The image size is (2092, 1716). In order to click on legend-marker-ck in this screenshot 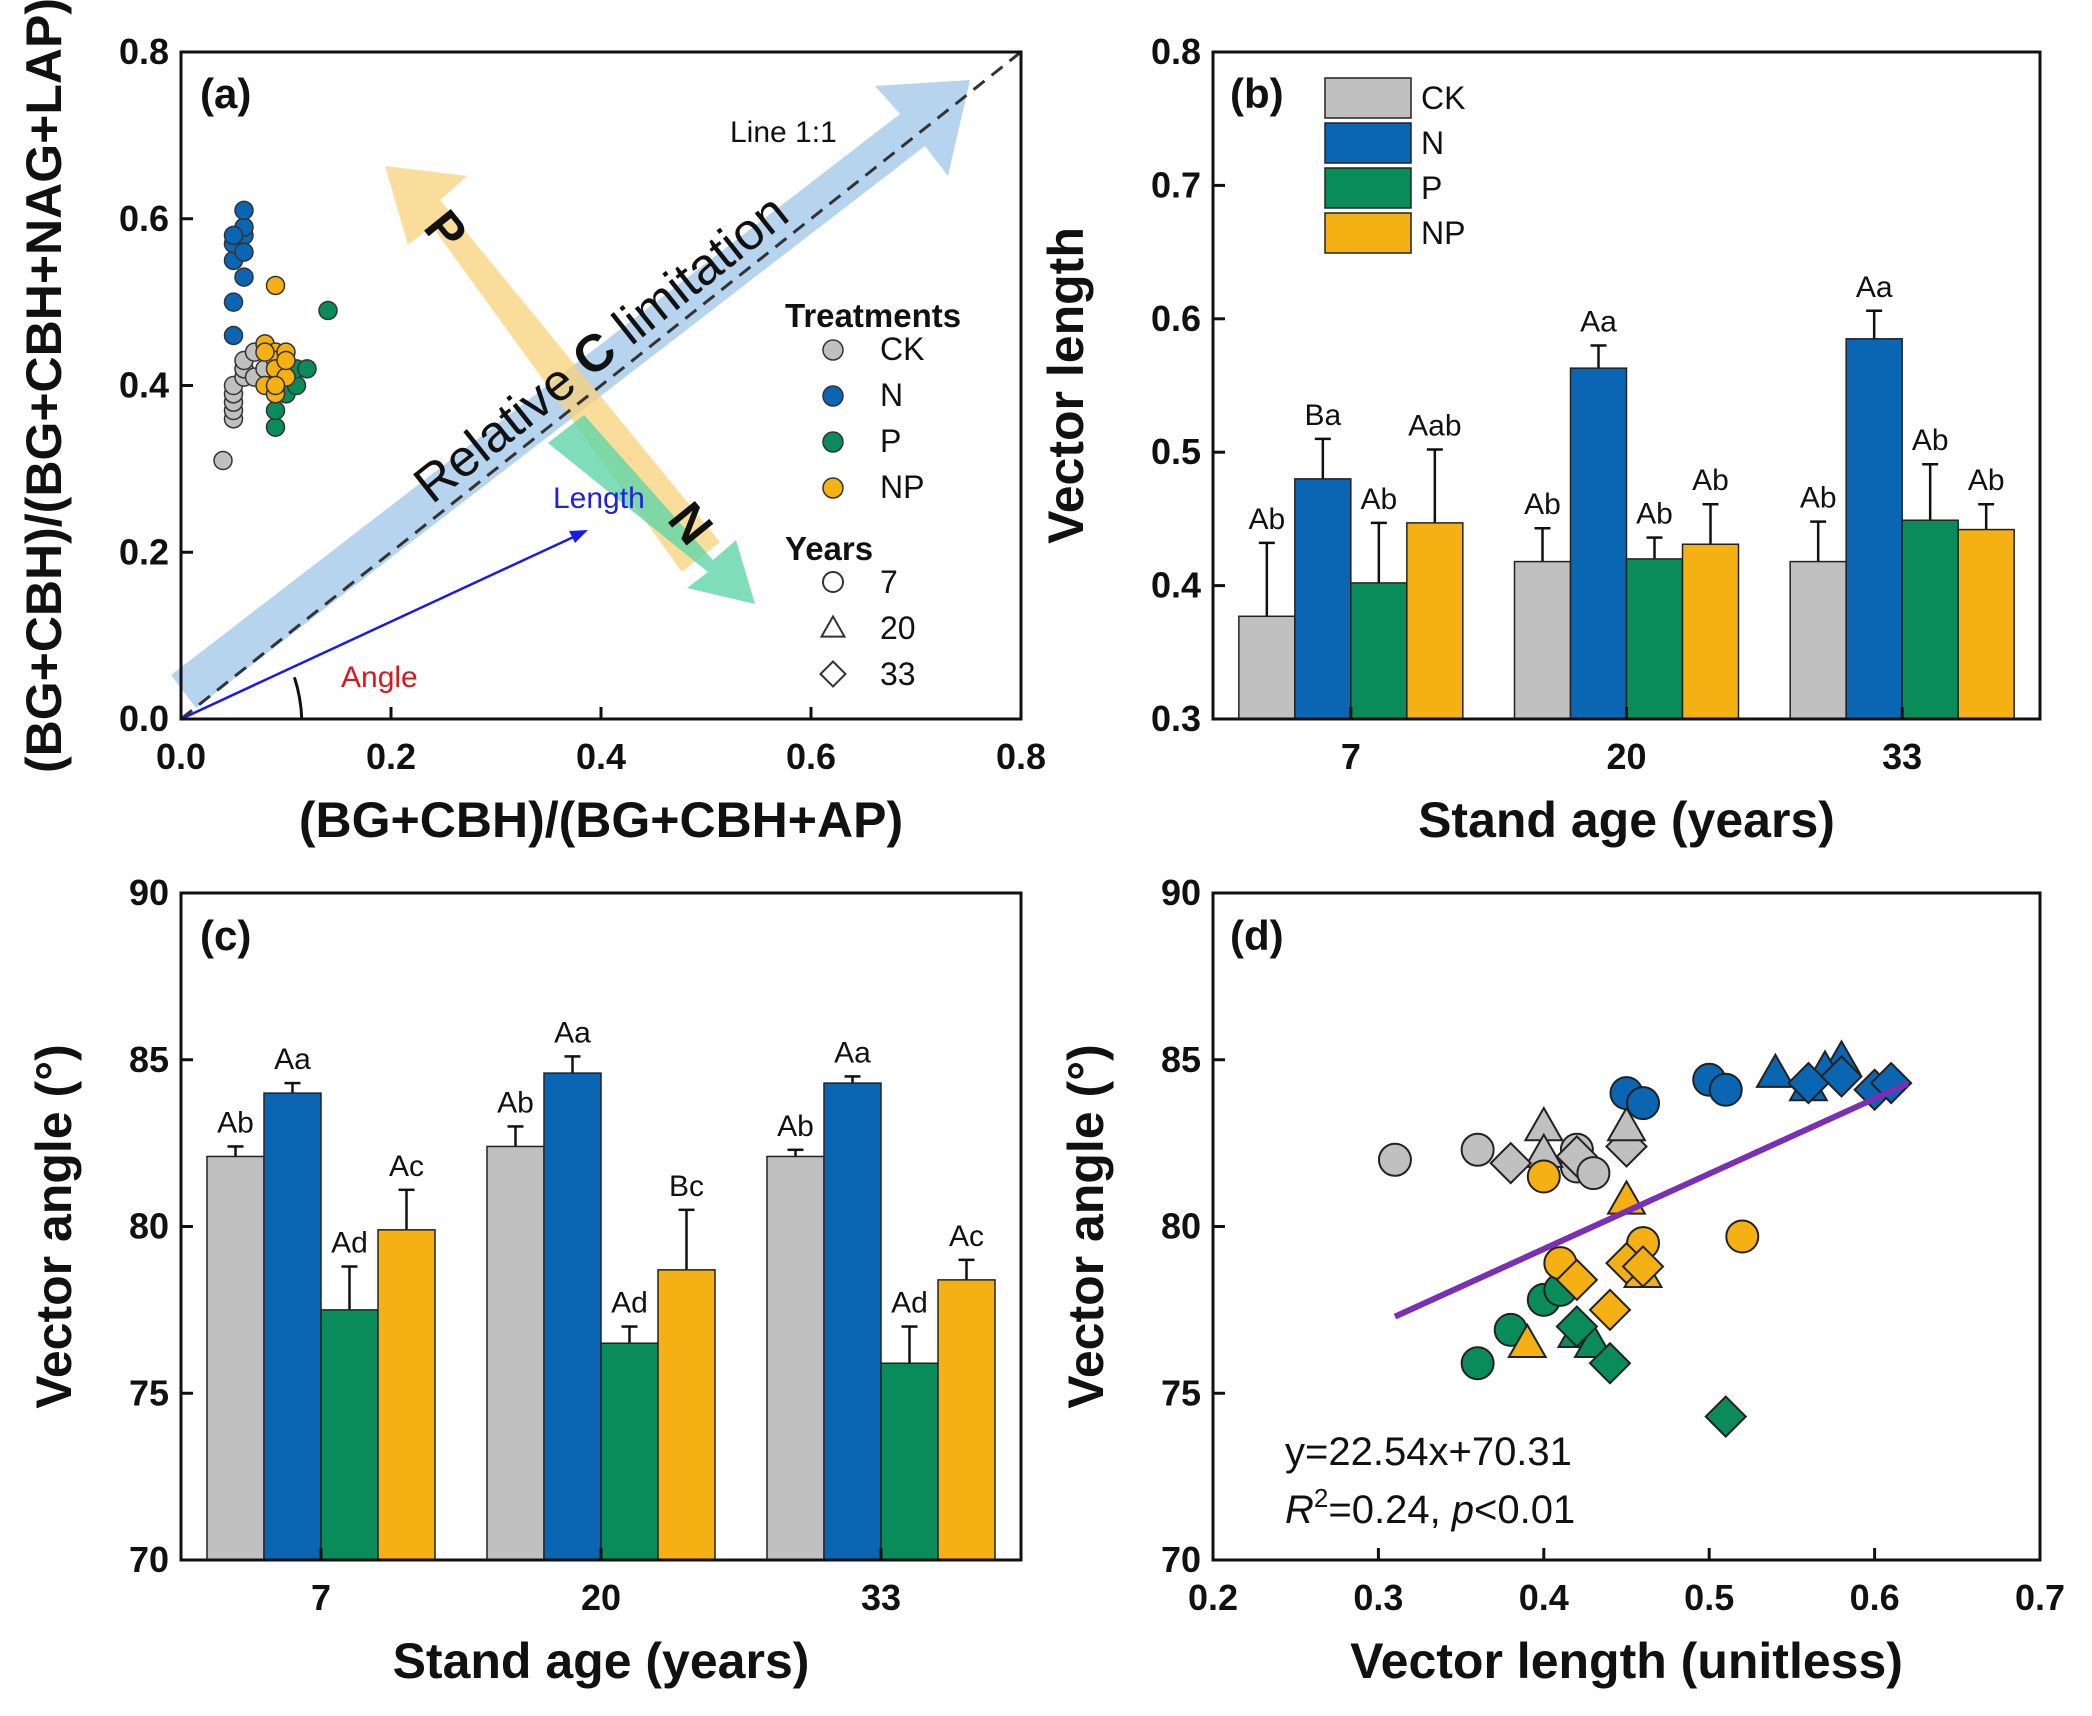, I will do `click(833, 350)`.